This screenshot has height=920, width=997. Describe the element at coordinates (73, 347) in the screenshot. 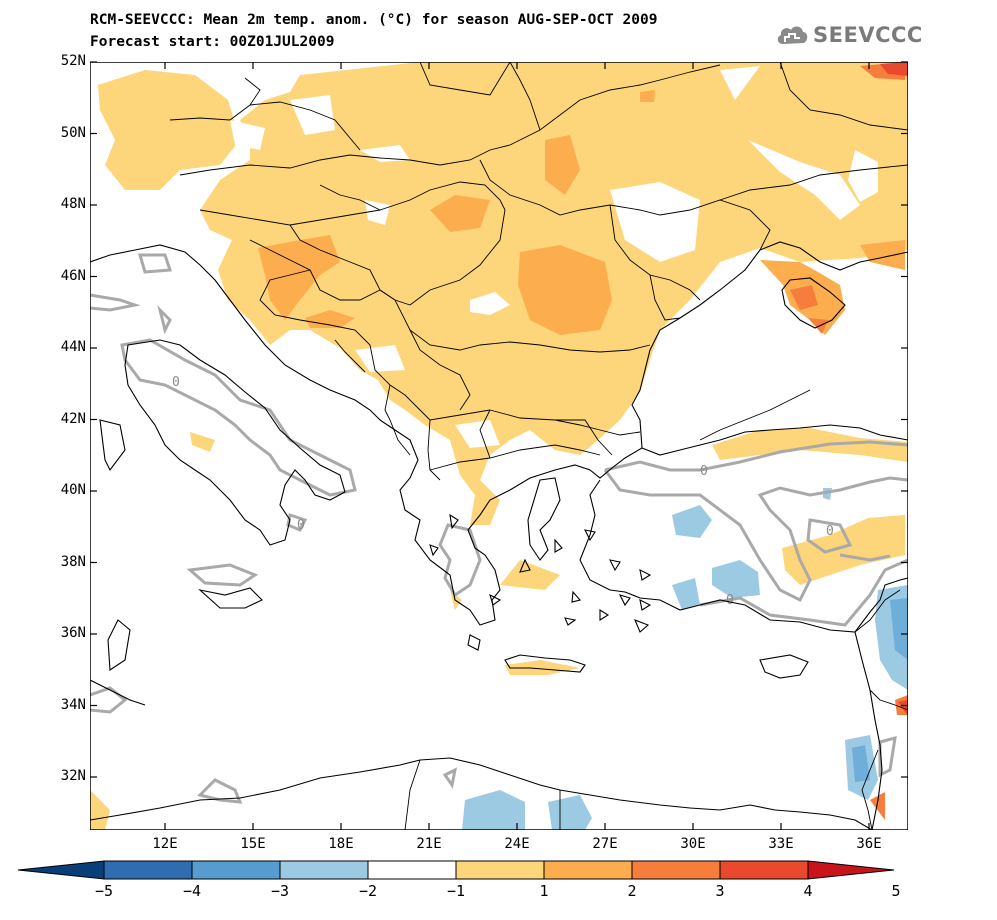

I see `lat-label: 44N` at that location.